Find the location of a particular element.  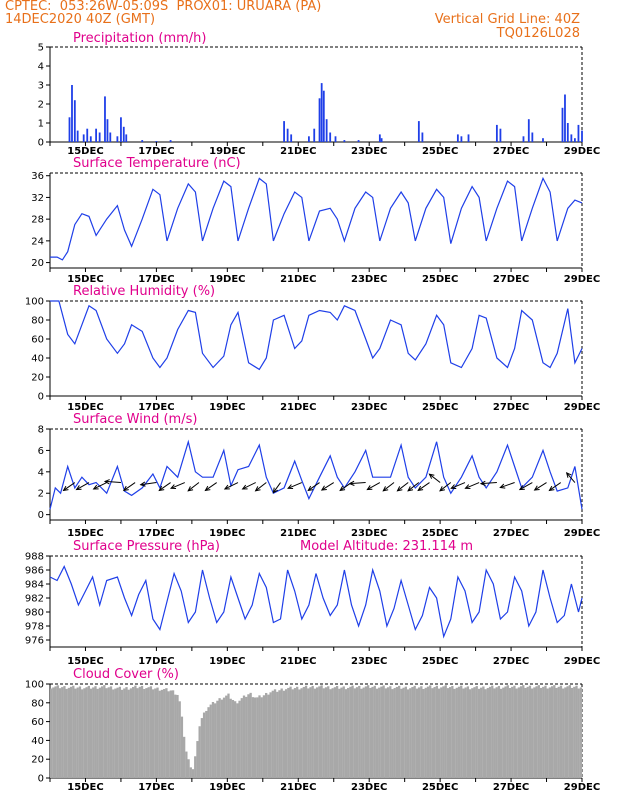

y-tick-label: 60 is located at coordinates (37, 722).